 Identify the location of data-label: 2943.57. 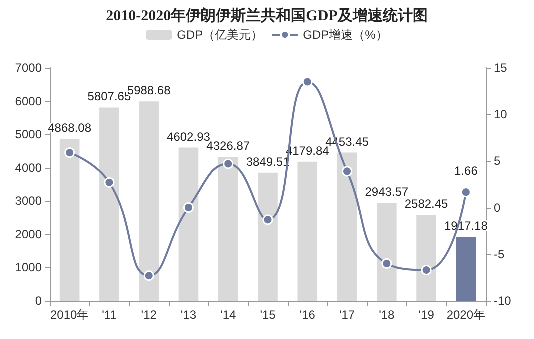
(387, 192).